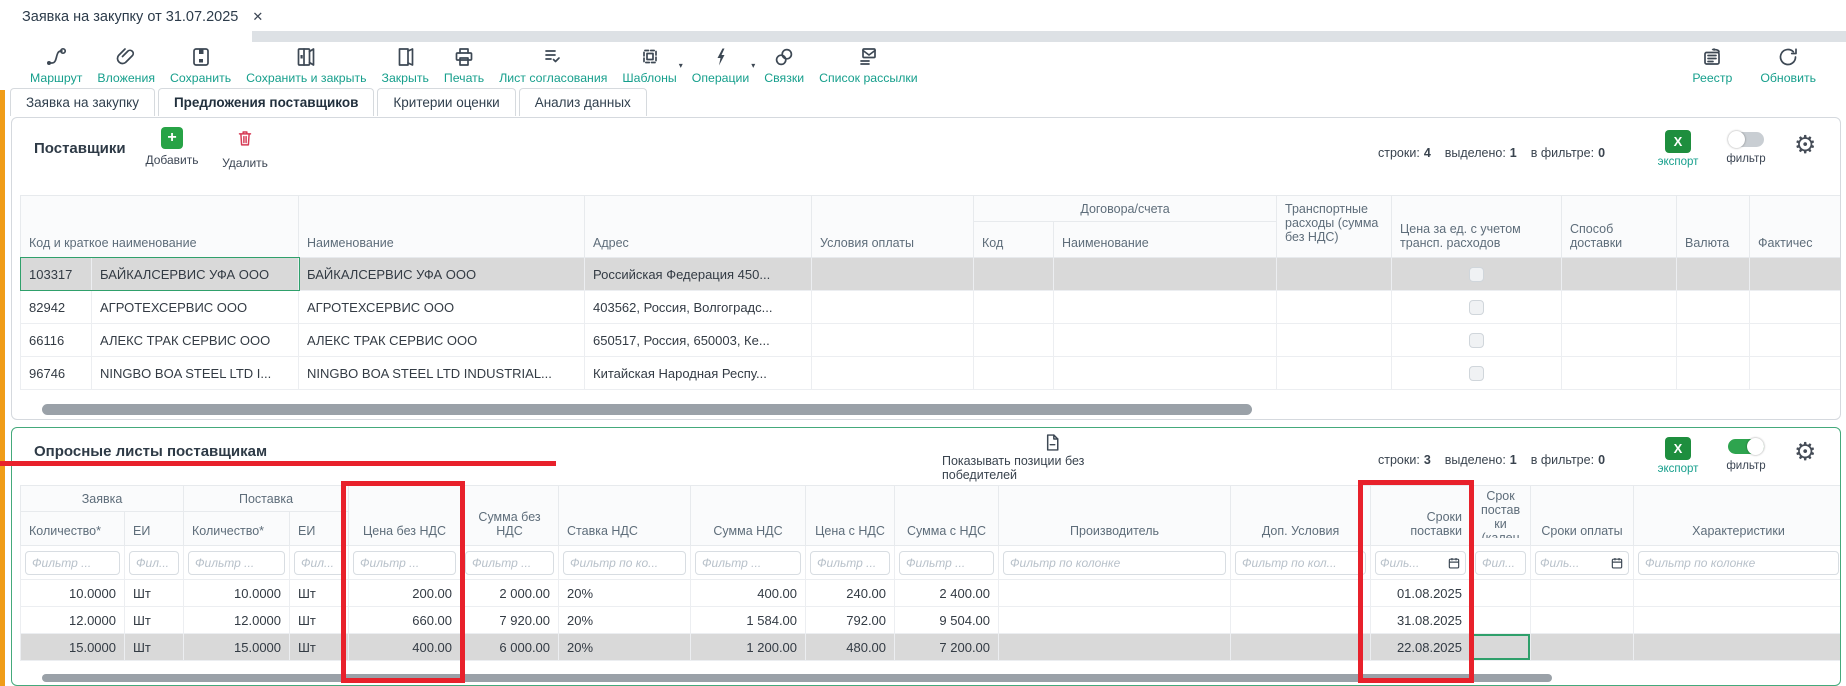 Image resolution: width=1846 pixels, height=686 pixels. What do you see at coordinates (143, 16) in the screenshot?
I see `document-tab: Заявка на закупку от 31.07.2025 ✕` at bounding box center [143, 16].